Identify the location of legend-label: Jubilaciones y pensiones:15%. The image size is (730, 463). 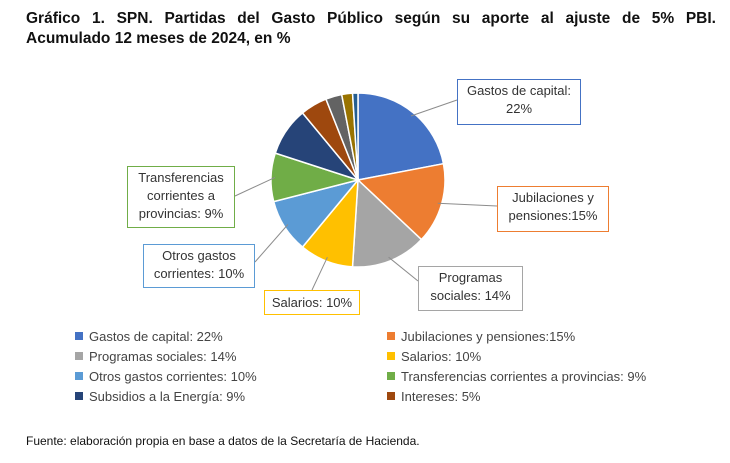
(488, 336).